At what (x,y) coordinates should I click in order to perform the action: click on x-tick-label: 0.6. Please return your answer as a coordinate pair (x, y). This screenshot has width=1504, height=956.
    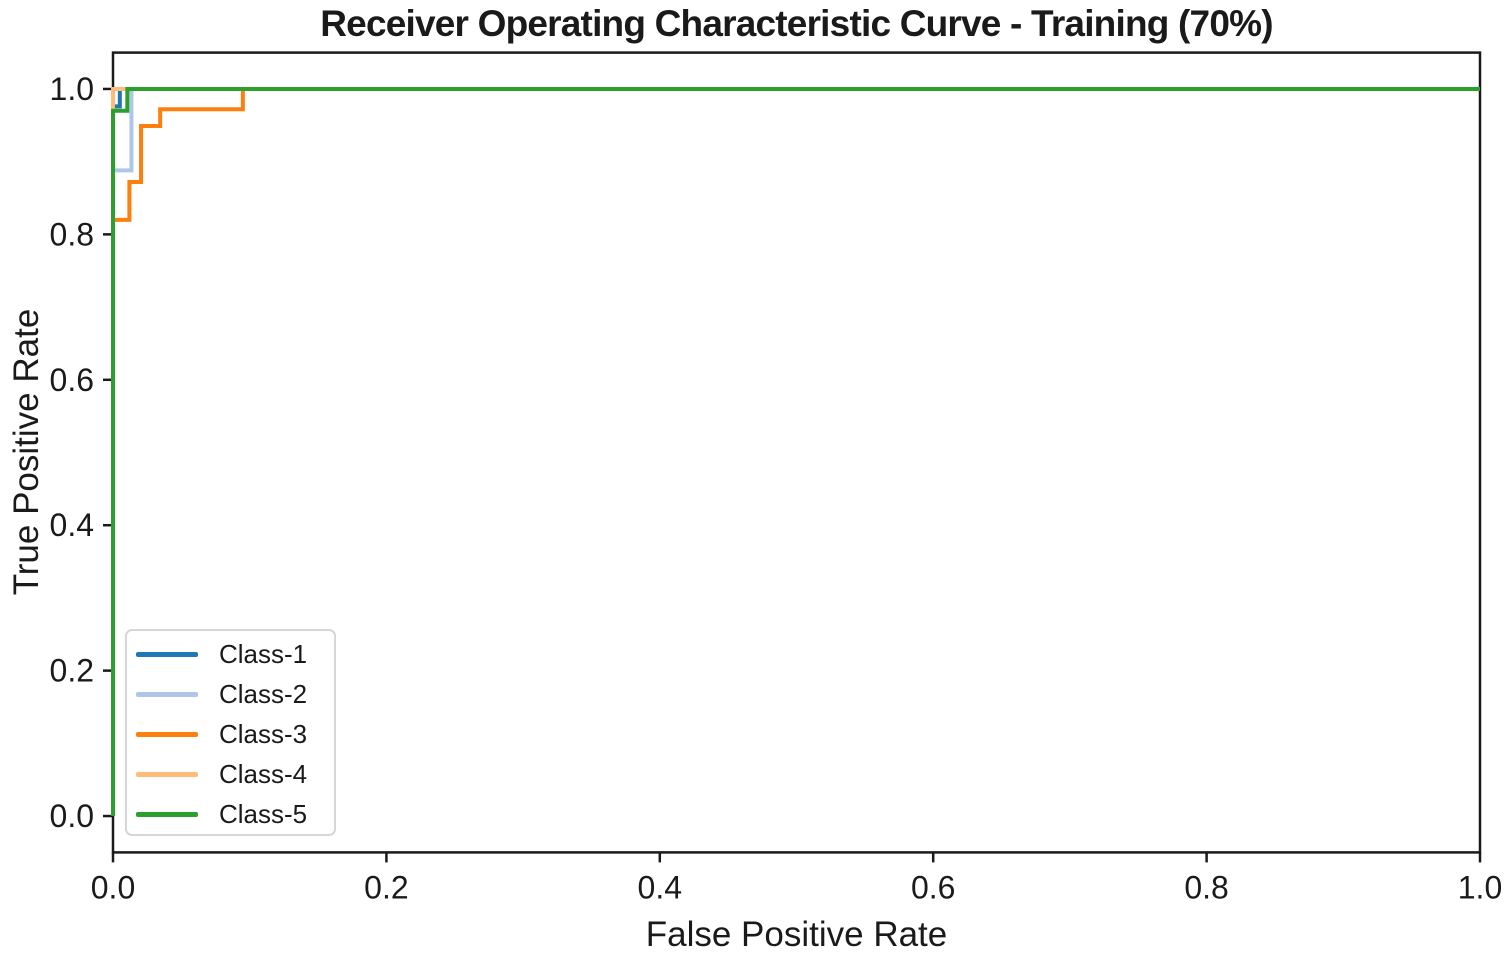
    Looking at the image, I should click on (933, 887).